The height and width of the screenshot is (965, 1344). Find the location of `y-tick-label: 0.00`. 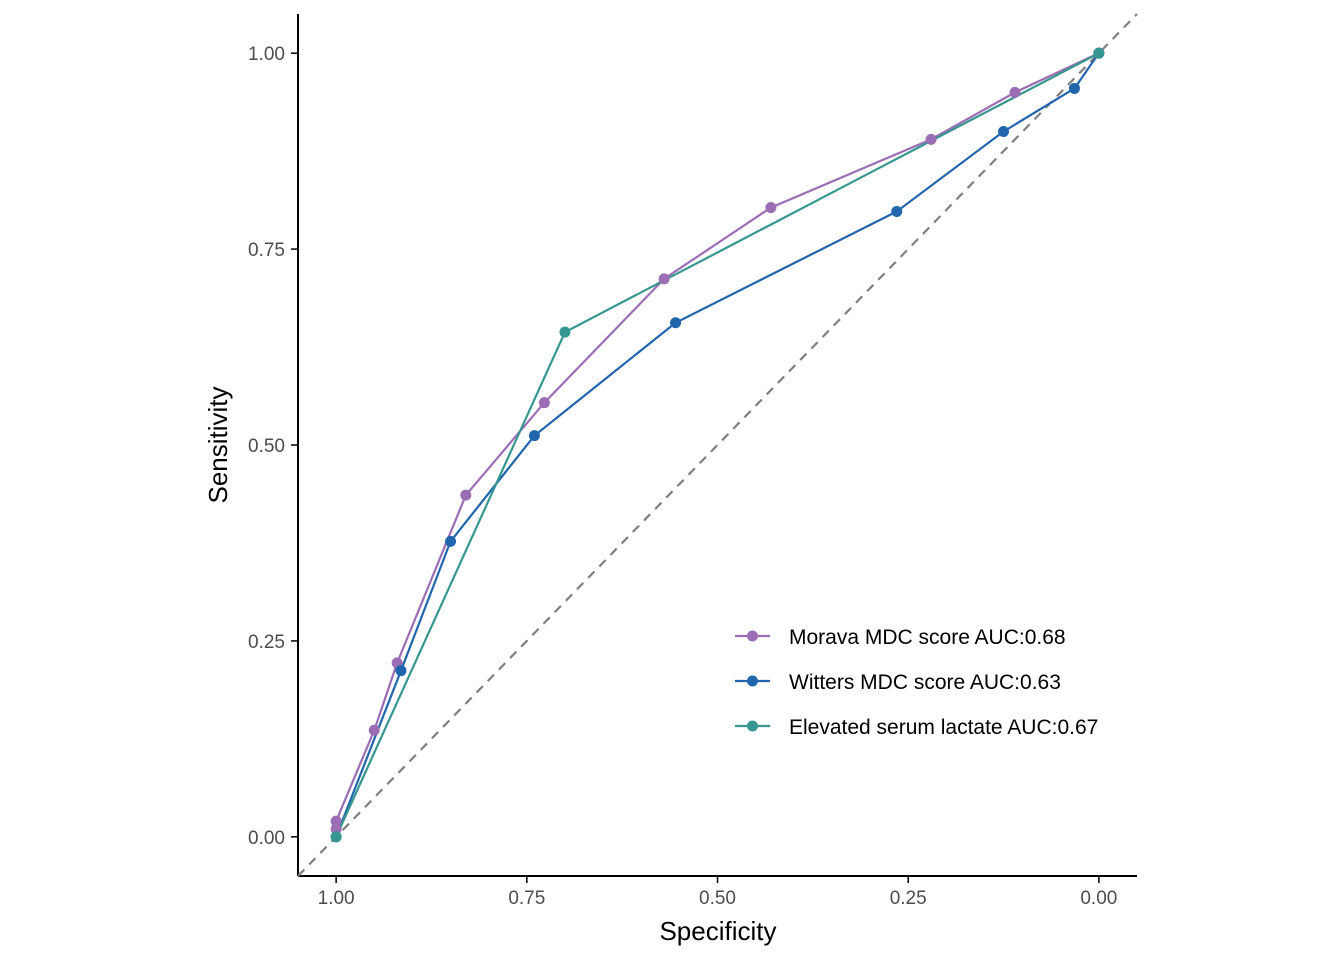

y-tick-label: 0.00 is located at coordinates (266, 838).